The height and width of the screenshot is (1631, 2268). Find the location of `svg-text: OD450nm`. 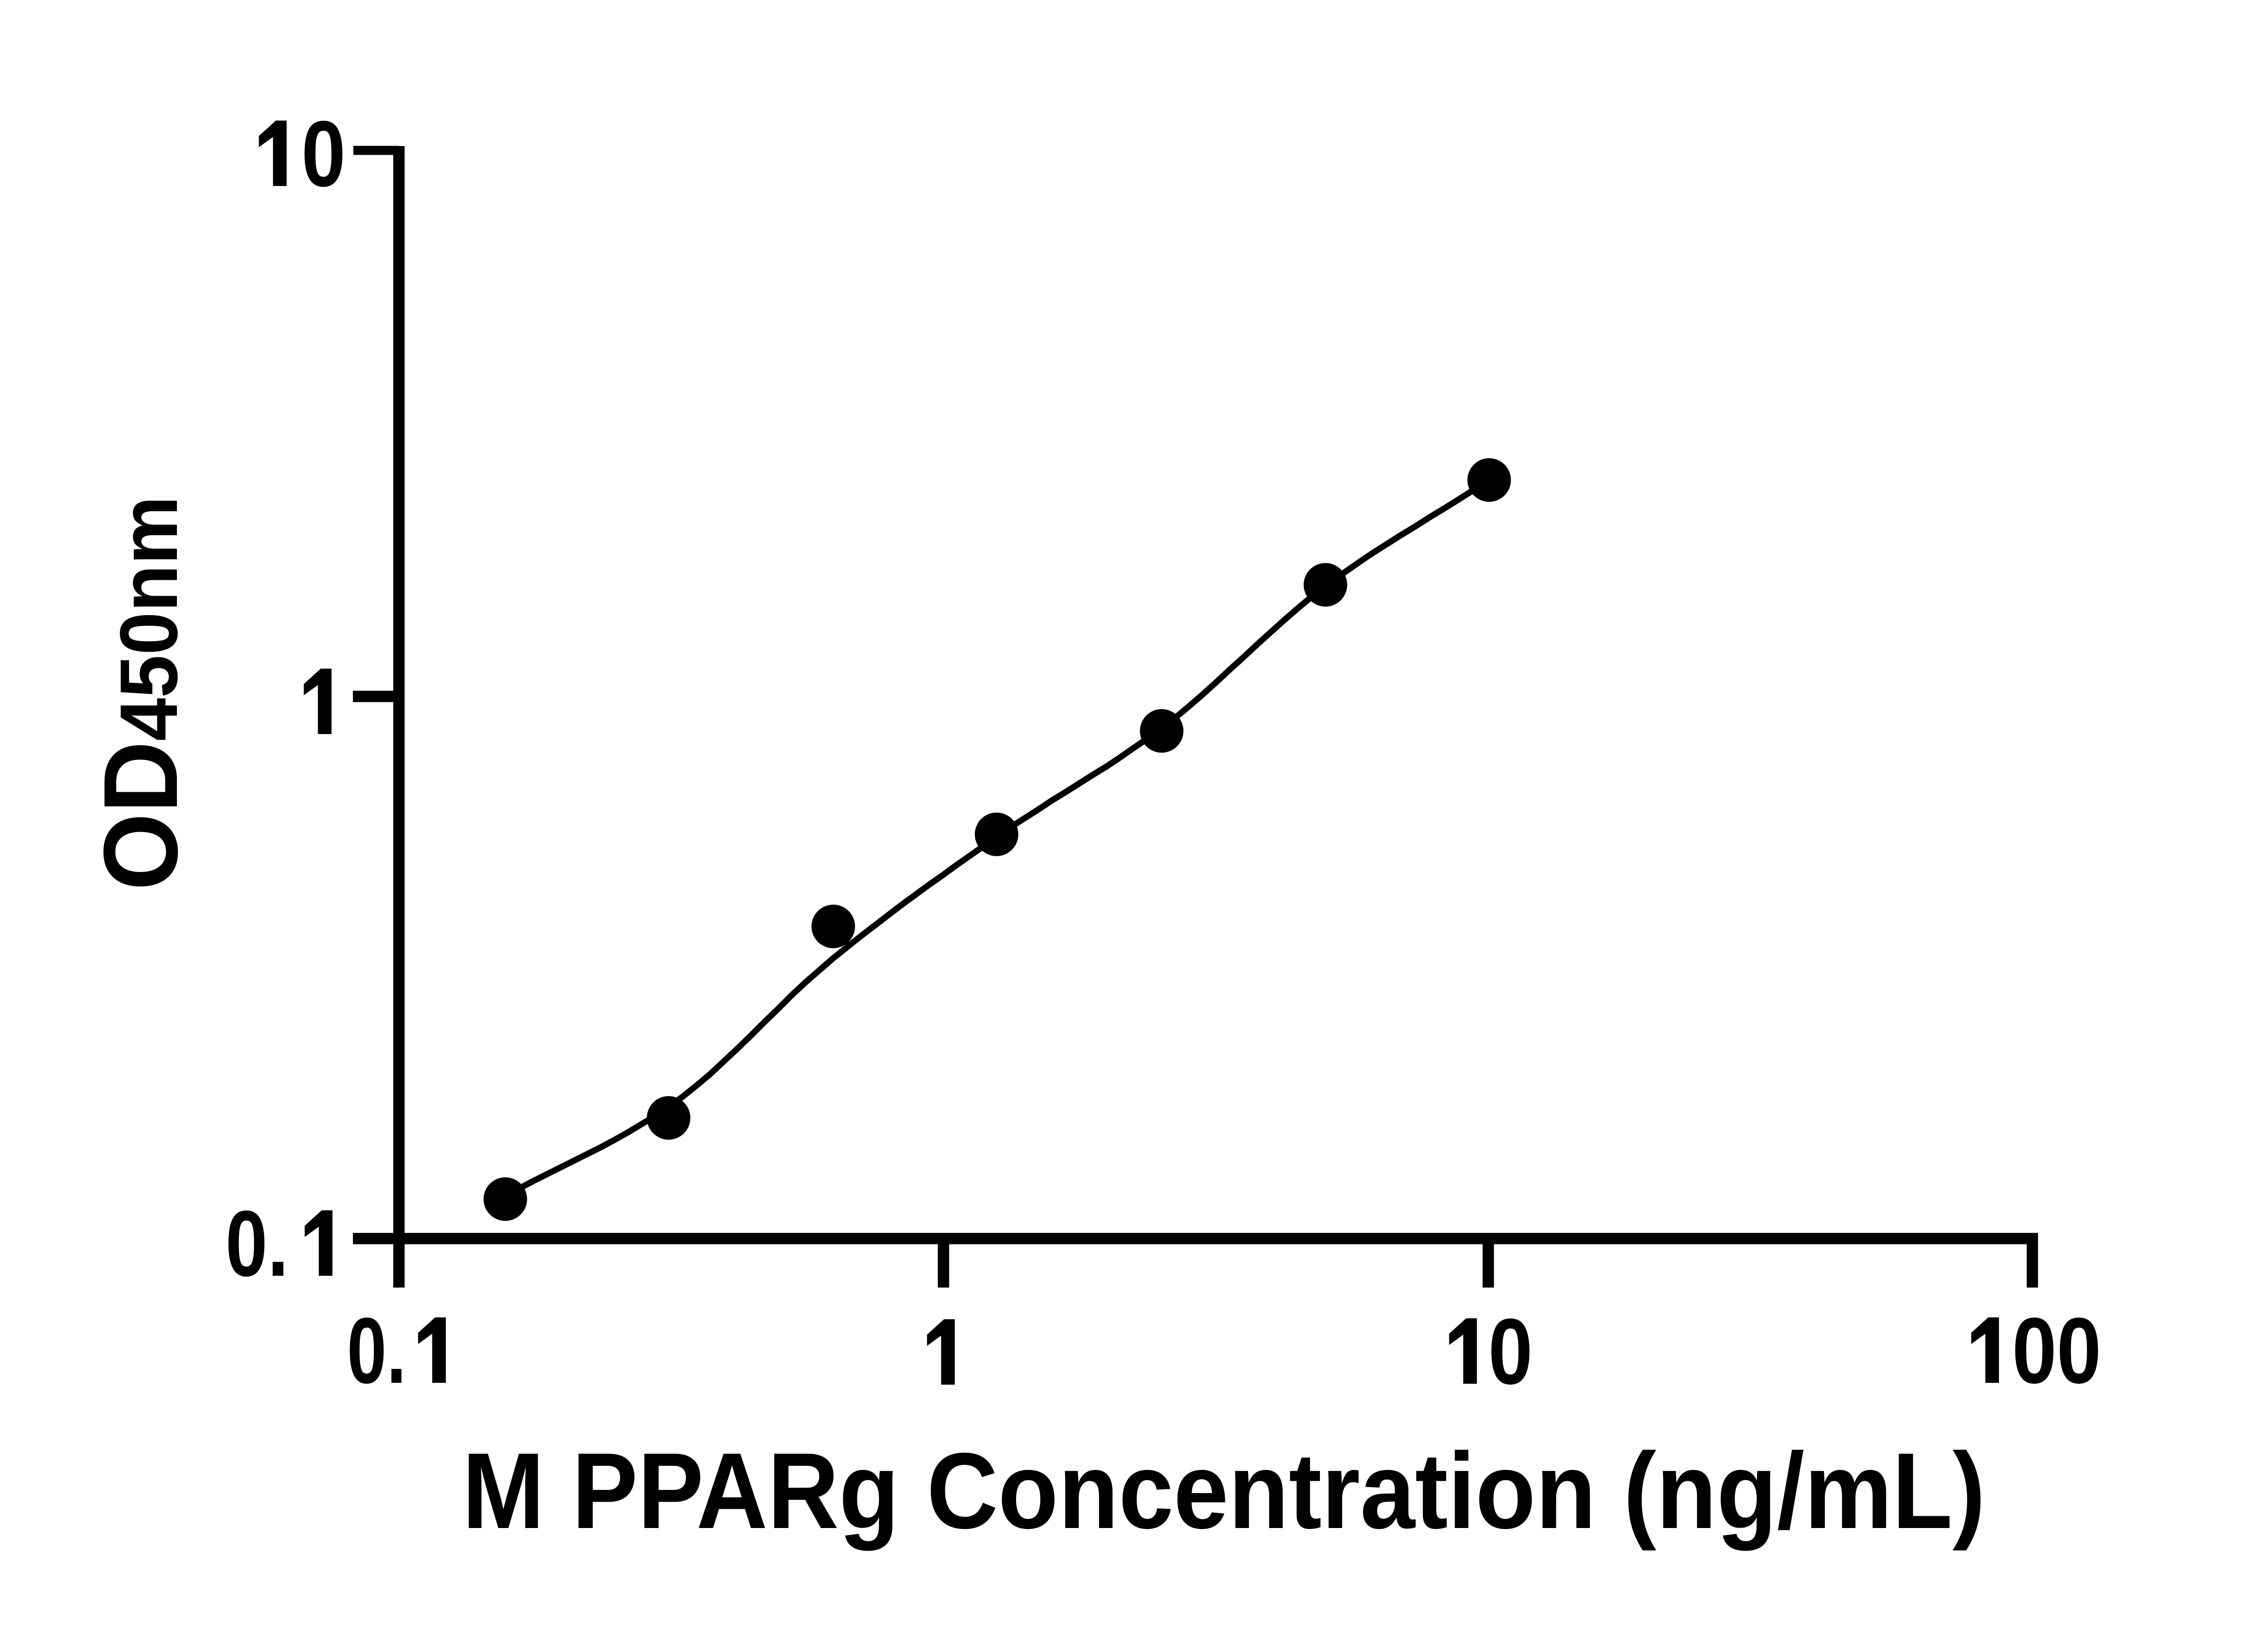

svg-text: OD450nm is located at coordinates (141, 693).